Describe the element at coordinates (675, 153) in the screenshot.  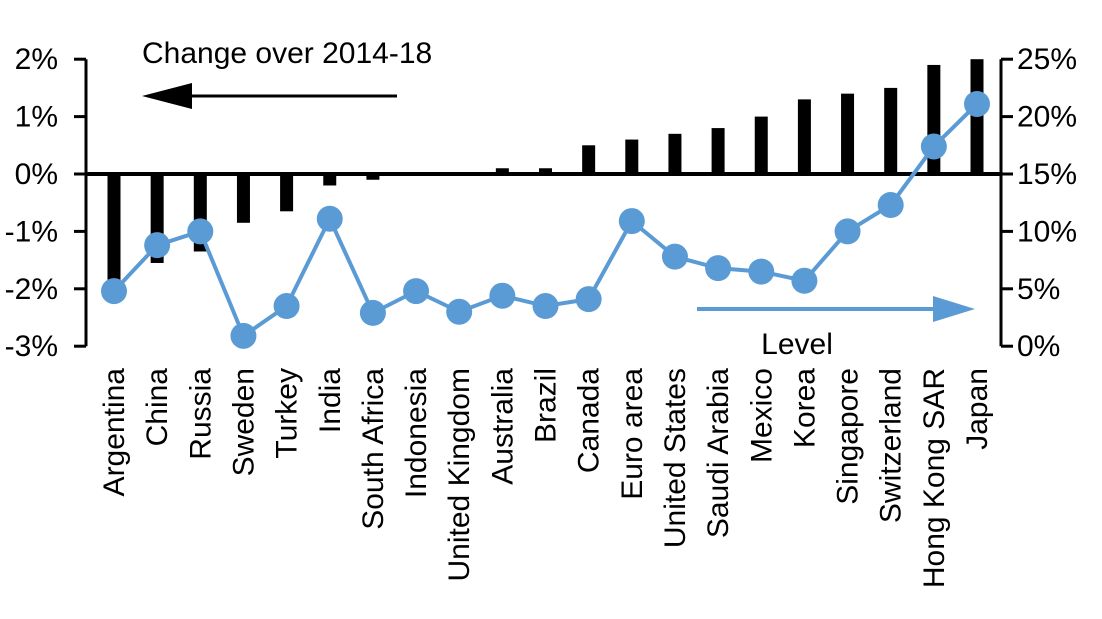
I see `bar-united-states` at that location.